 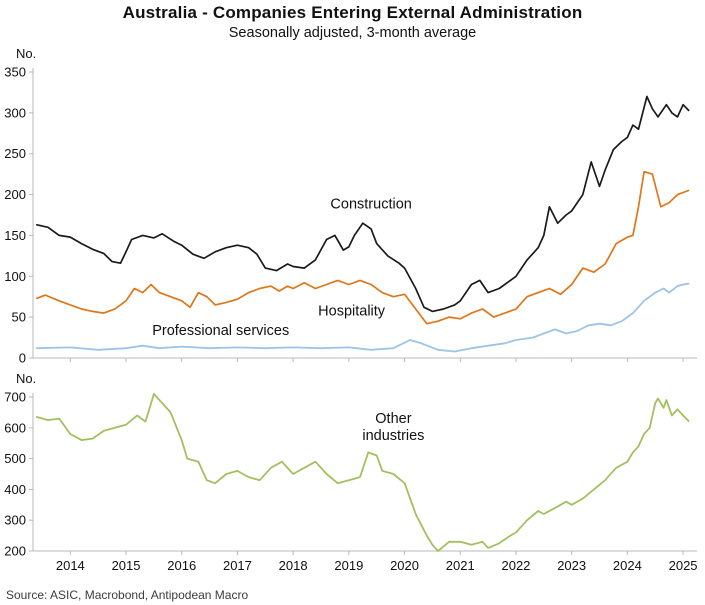 What do you see at coordinates (15, 72) in the screenshot?
I see `y-tick-label: 350` at bounding box center [15, 72].